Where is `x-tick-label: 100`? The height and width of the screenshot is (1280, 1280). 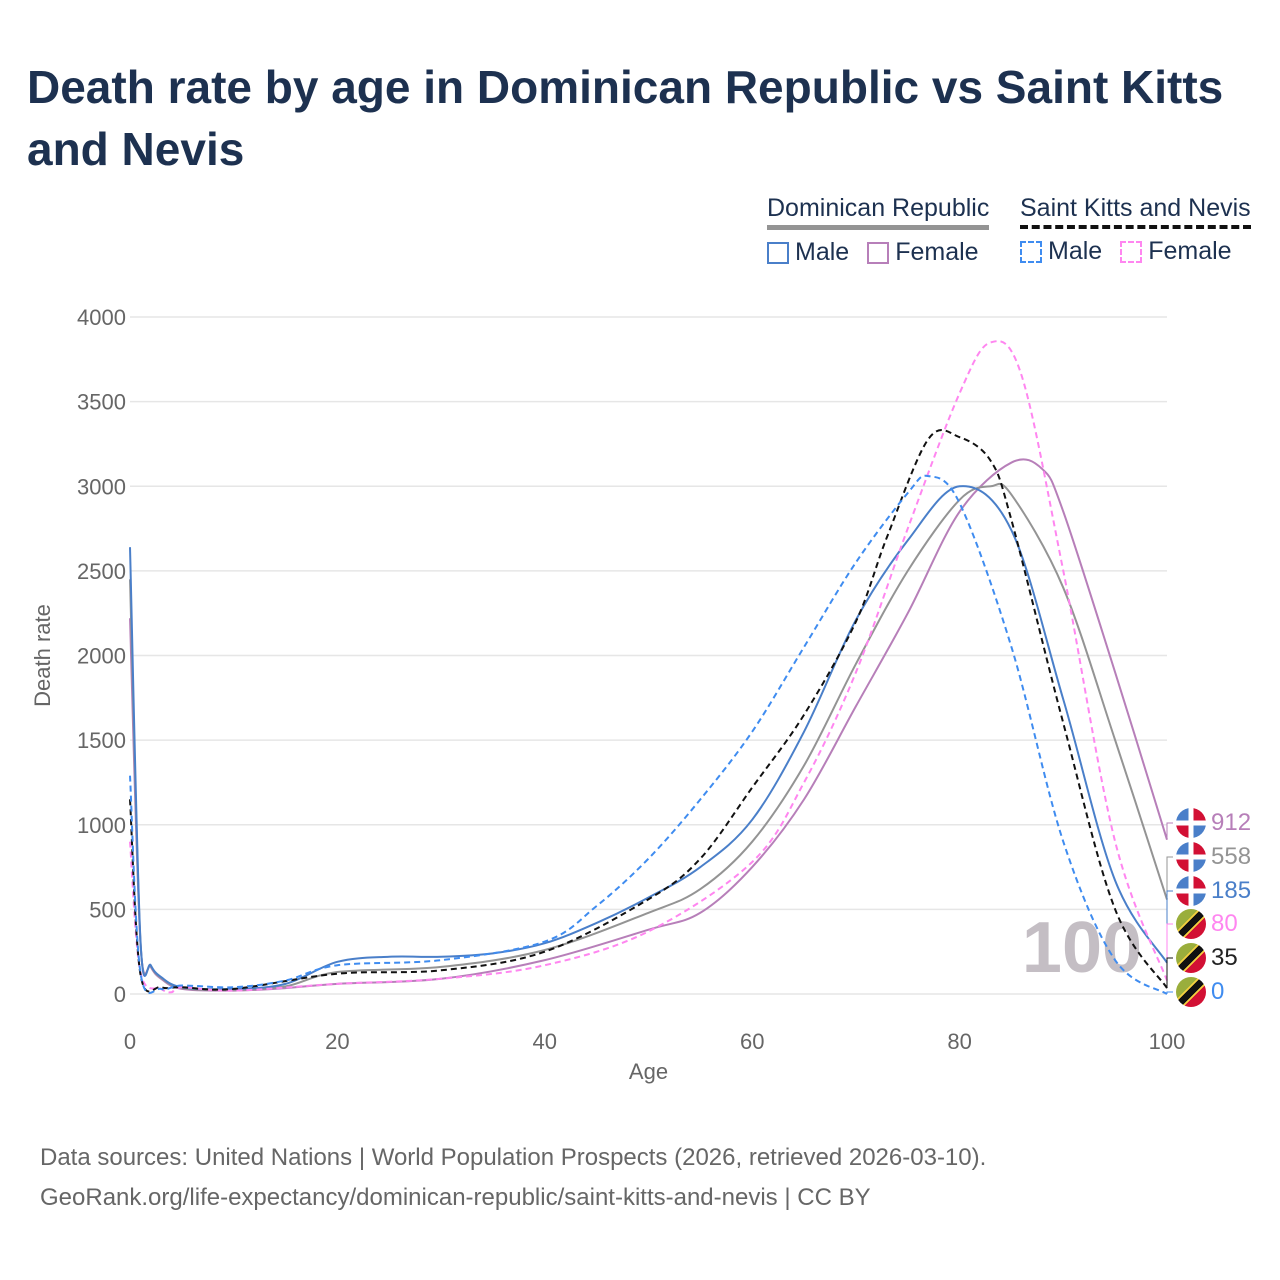 x-tick-label: 100 is located at coordinates (1167, 1041).